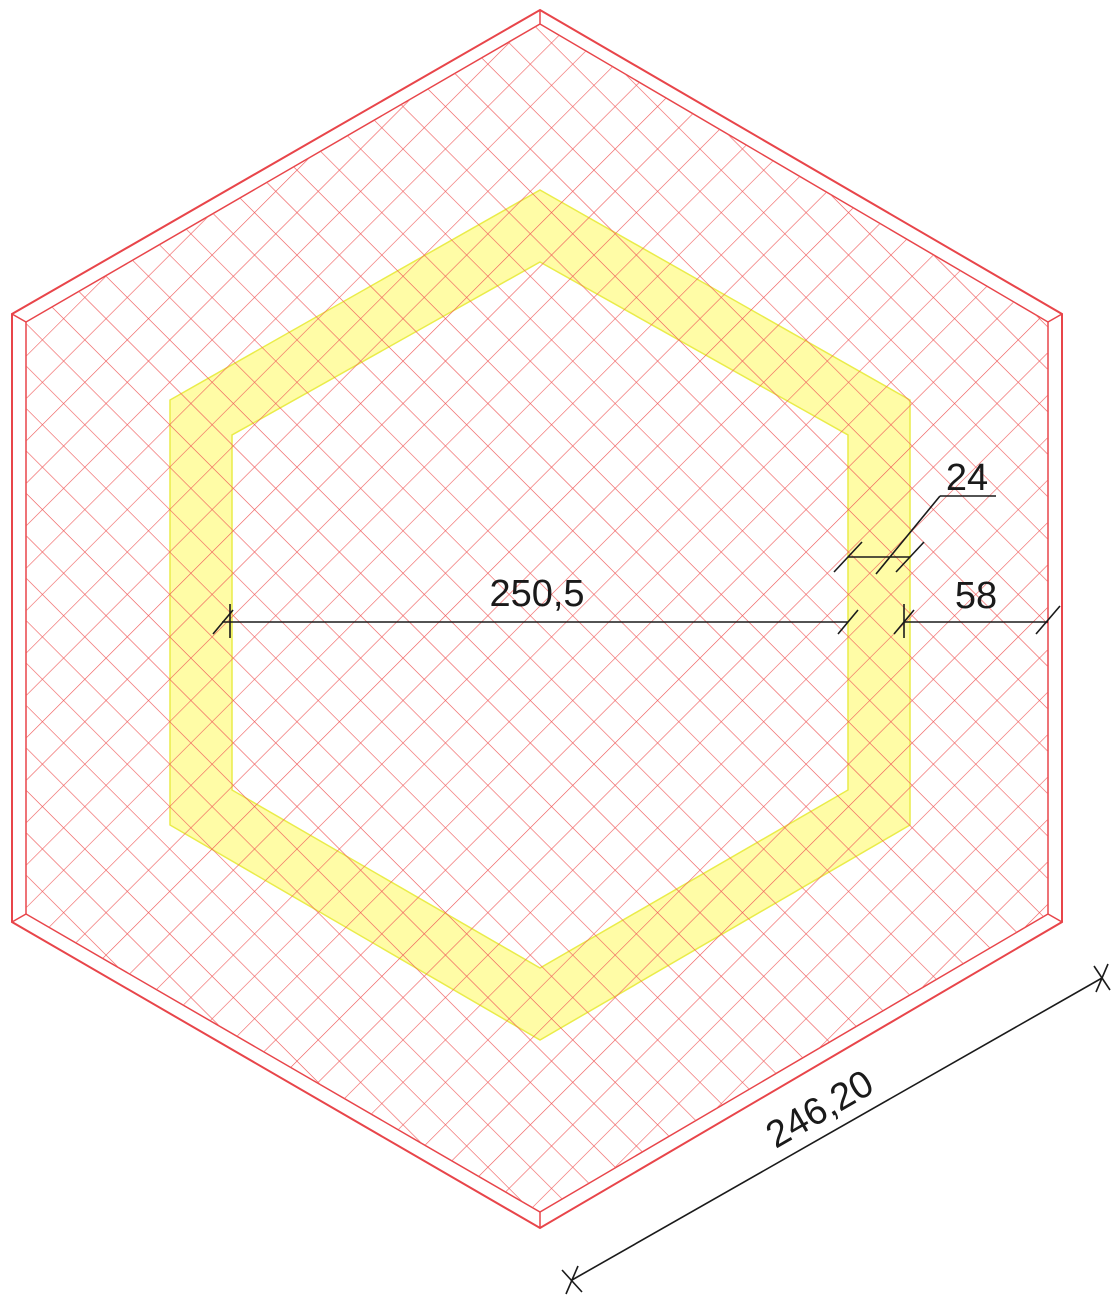  Describe the element at coordinates (976, 596) in the screenshot. I see `dimension-label-margin: 58` at that location.